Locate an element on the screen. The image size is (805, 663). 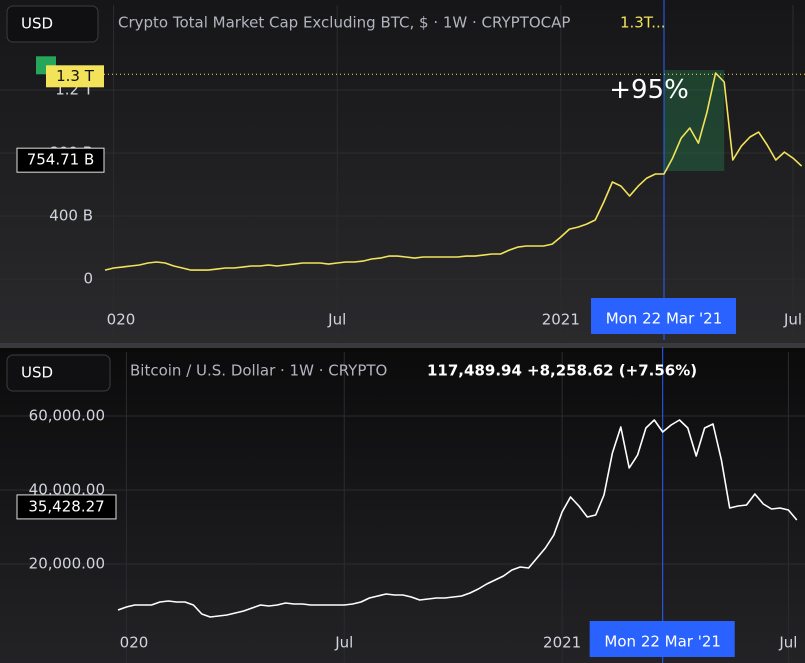
y-tick-label: 0 is located at coordinates (88, 279).